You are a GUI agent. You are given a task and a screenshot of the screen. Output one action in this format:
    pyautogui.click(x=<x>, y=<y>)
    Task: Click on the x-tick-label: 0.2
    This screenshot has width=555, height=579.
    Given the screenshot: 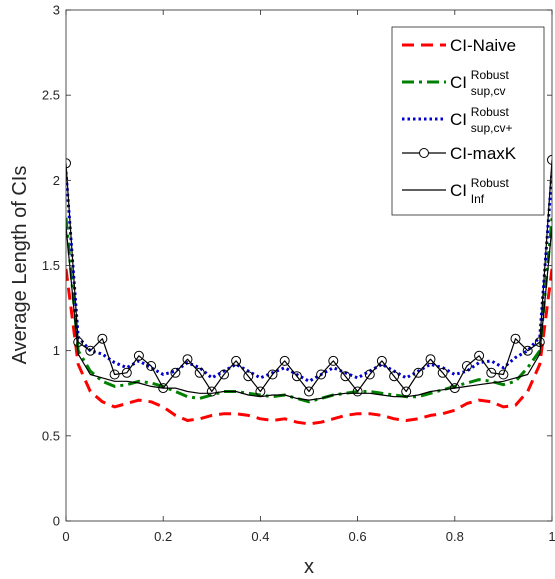 What is the action you would take?
    pyautogui.click(x=163, y=536)
    